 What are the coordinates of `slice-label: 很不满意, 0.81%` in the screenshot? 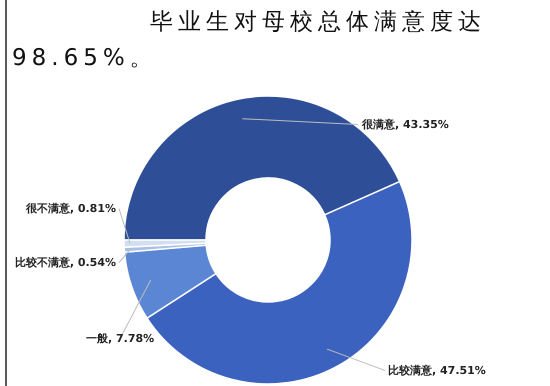 It's located at (70, 208).